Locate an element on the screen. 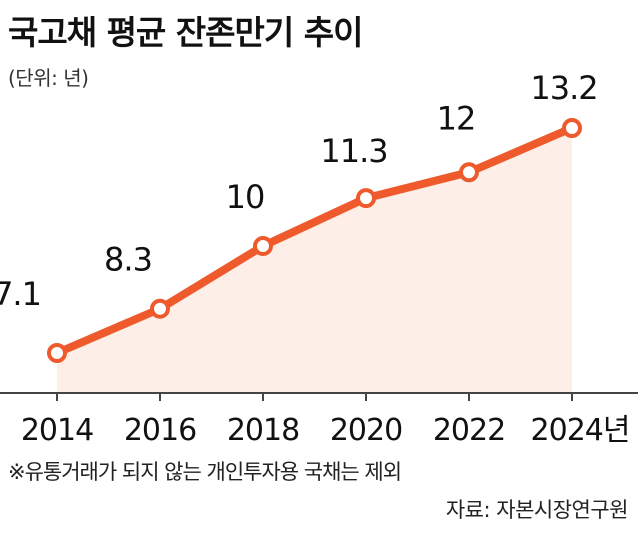 Image resolution: width=638 pixels, height=534 pixels. unit-label: (단위: 년) is located at coordinates (48, 78).